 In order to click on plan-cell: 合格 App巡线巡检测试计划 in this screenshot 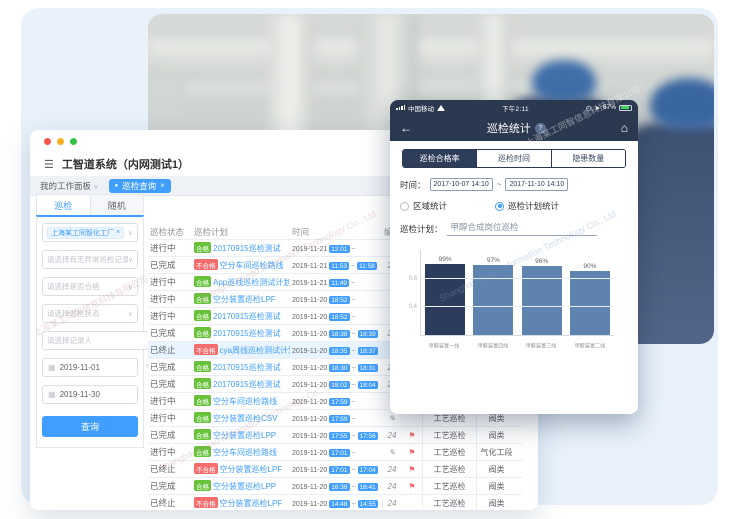, I will do `click(241, 282)`.